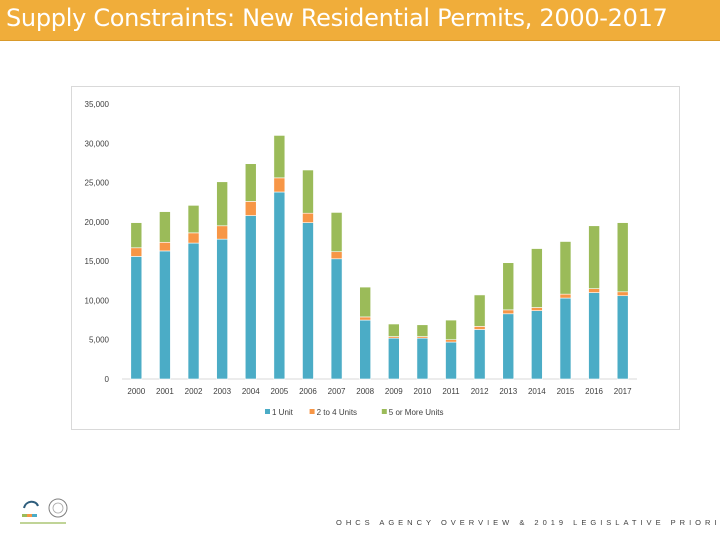 The height and width of the screenshot is (540, 720). What do you see at coordinates (337, 412) in the screenshot?
I see `legend-label: 2 to 4 Units` at bounding box center [337, 412].